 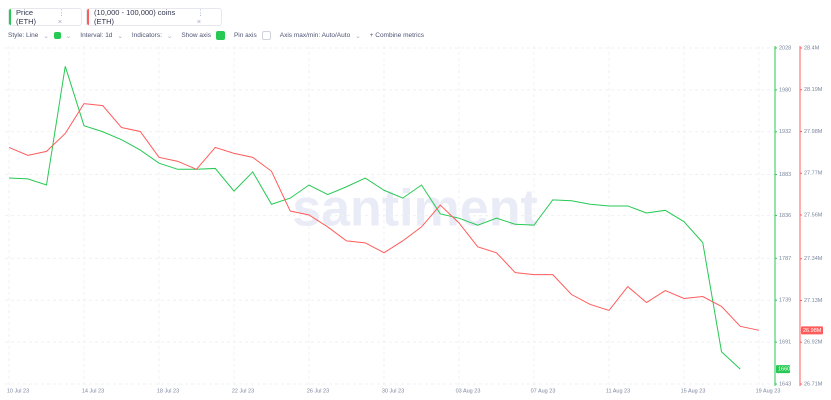 What do you see at coordinates (135, 17) in the screenshot?
I see `chip-label: (10,000 - 100,000) coins (ETH)` at bounding box center [135, 17].